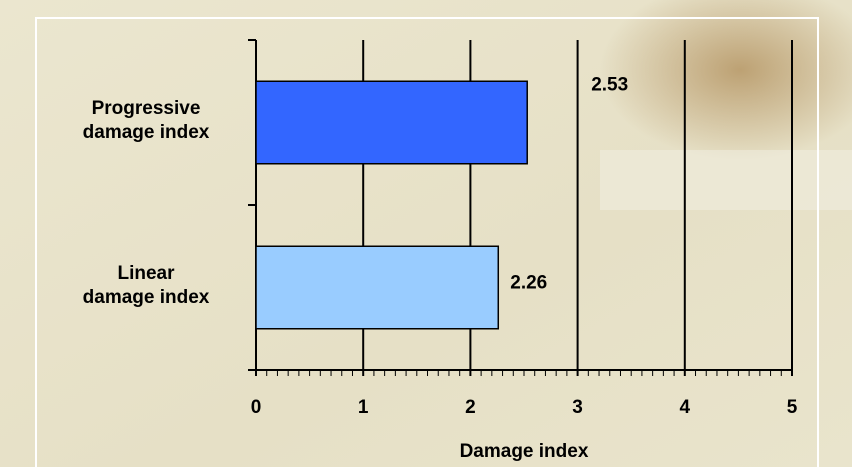 The width and height of the screenshot is (852, 467). What do you see at coordinates (363, 407) in the screenshot?
I see `x-tick-label: 1` at bounding box center [363, 407].